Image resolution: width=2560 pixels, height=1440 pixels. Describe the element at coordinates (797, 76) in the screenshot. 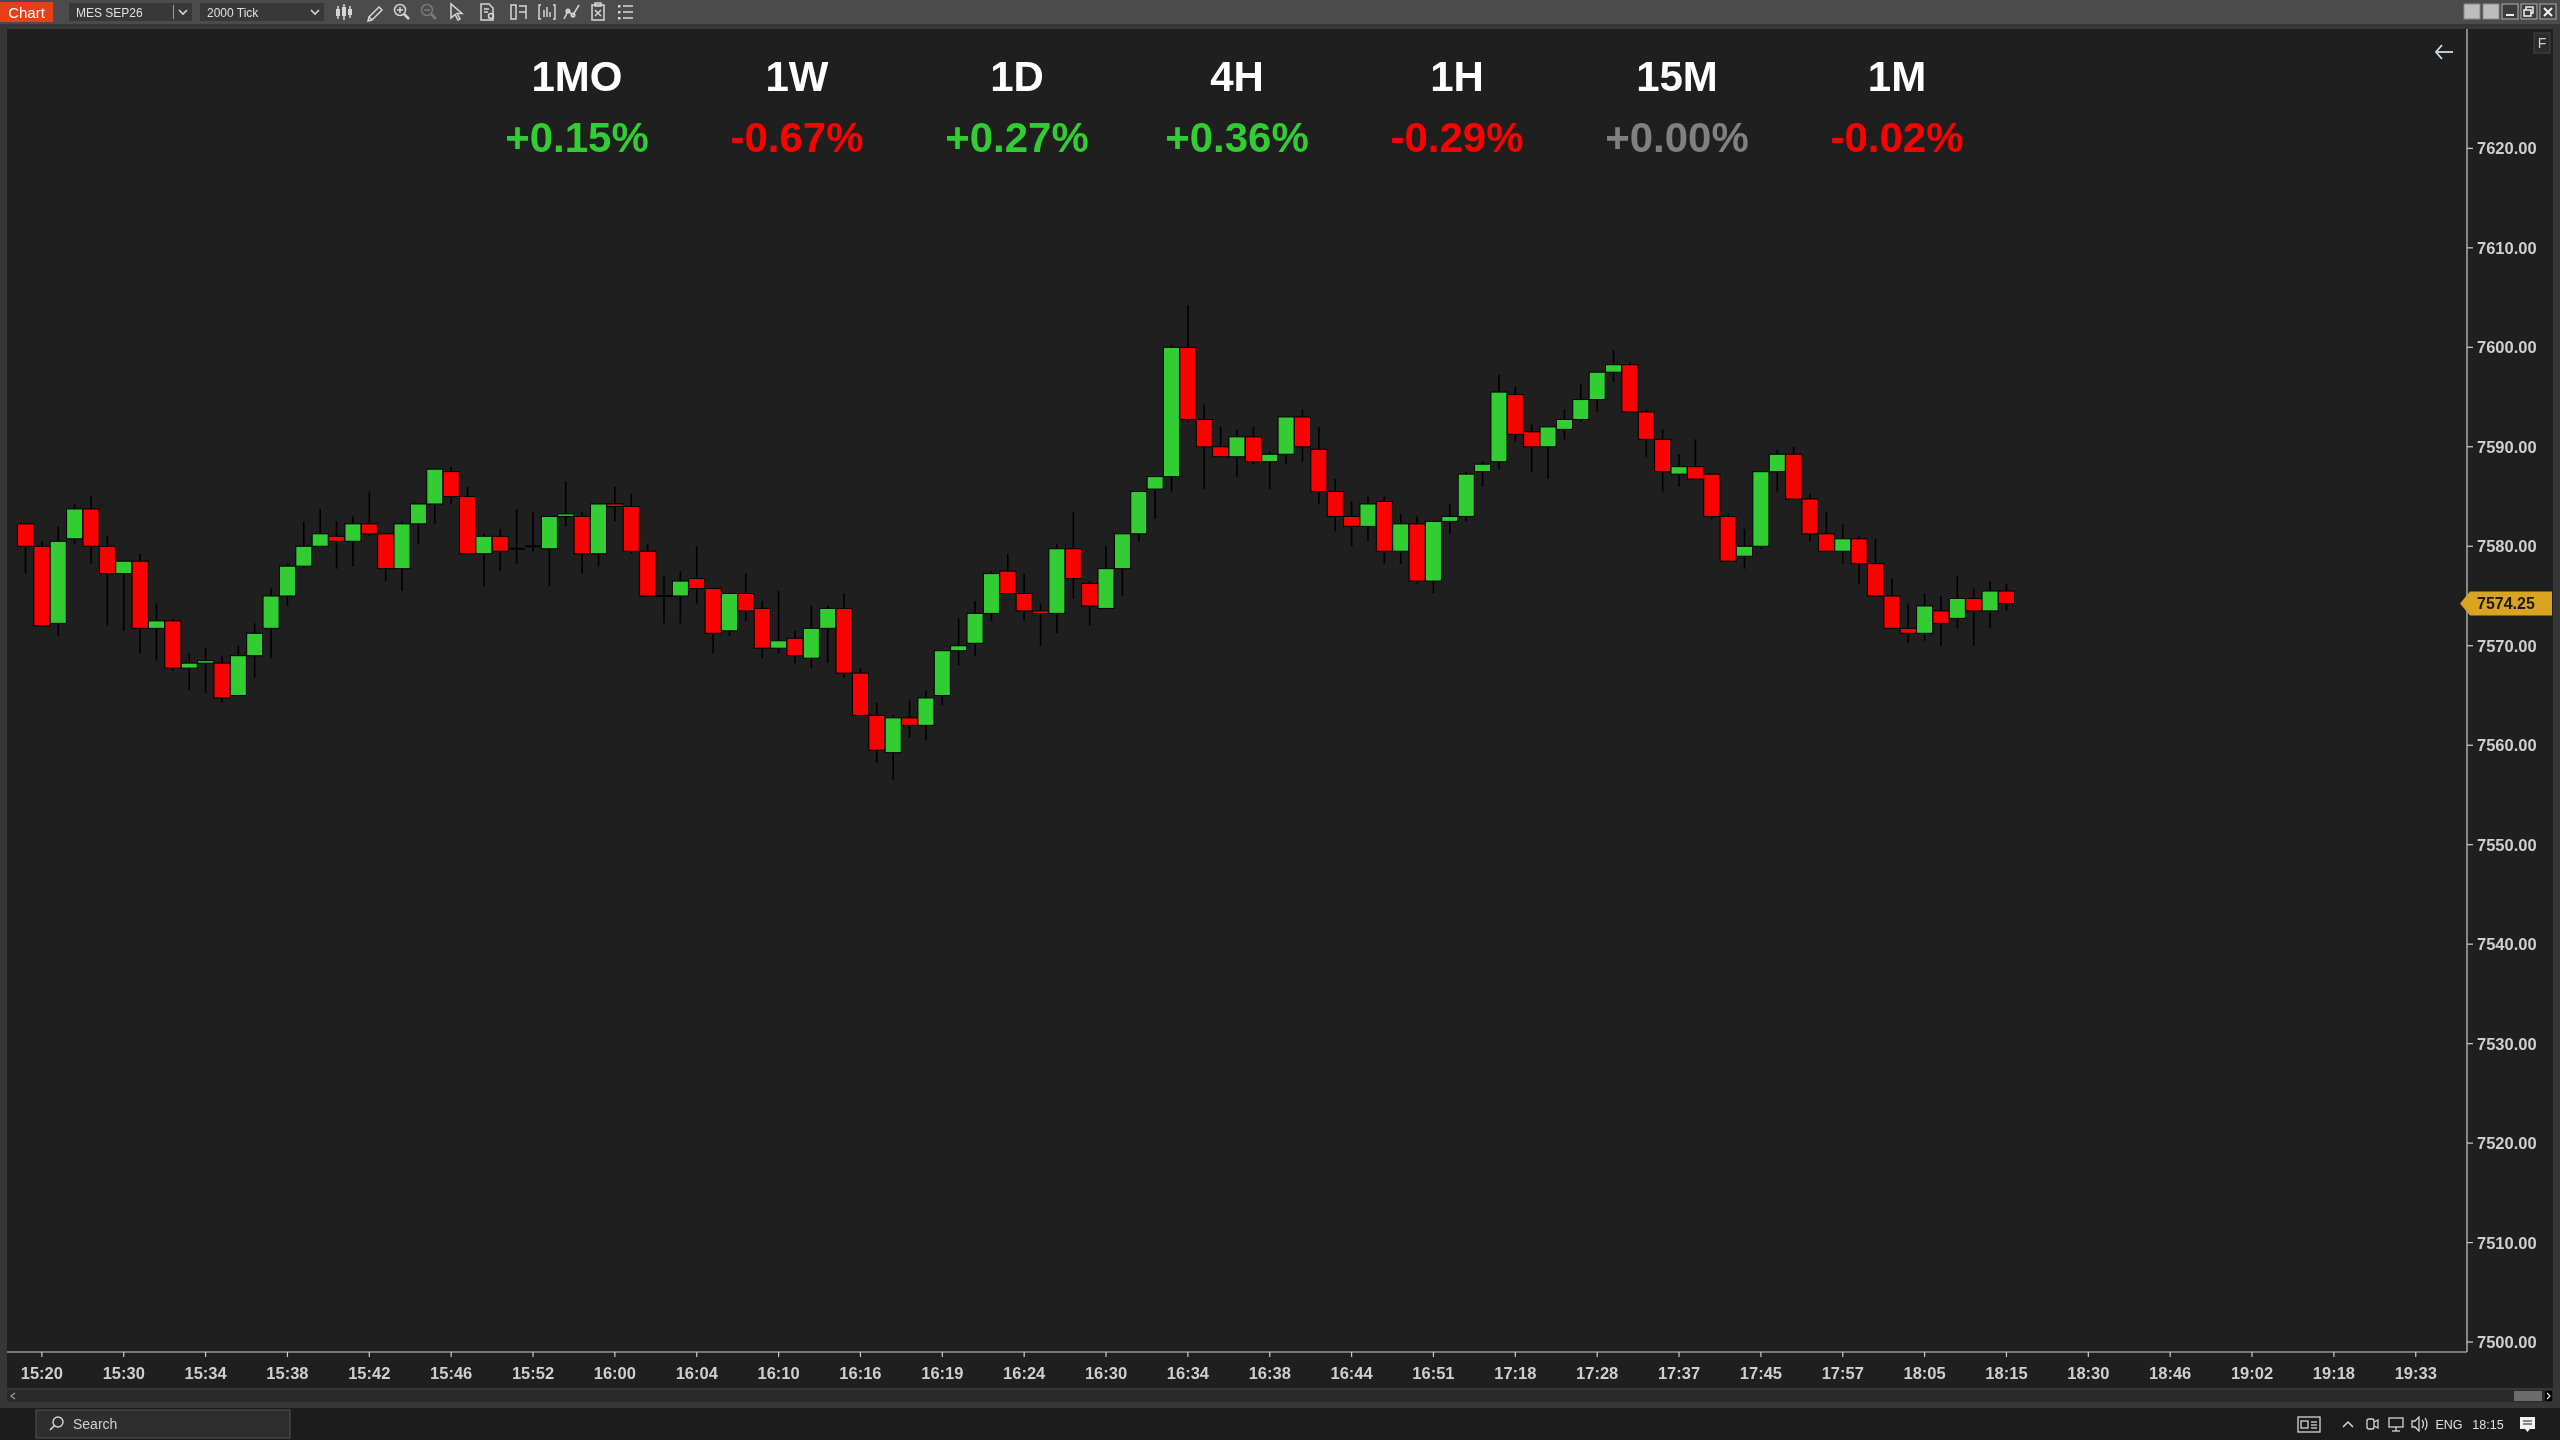

I see `category-label: 1W` at that location.